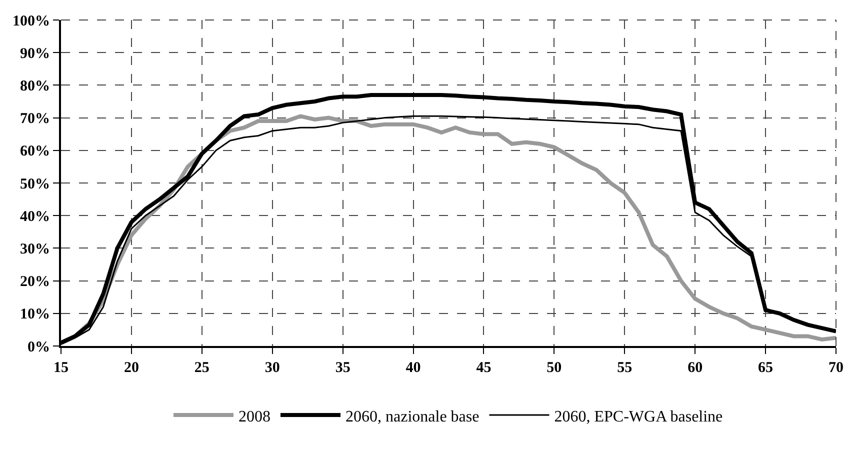 The height and width of the screenshot is (450, 856). I want to click on x-tick-label: 60, so click(695, 368).